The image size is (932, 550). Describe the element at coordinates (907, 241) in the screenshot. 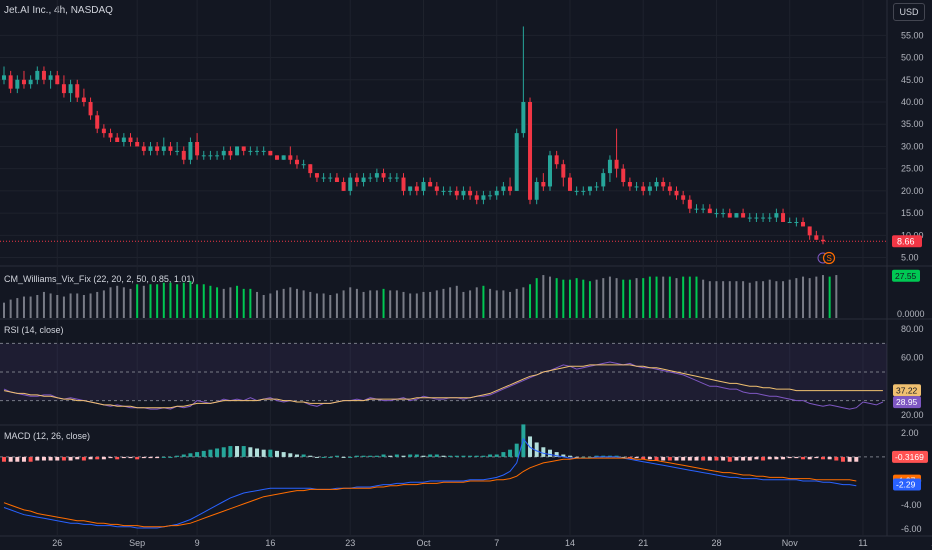

I see `last-price-tag-bg` at that location.